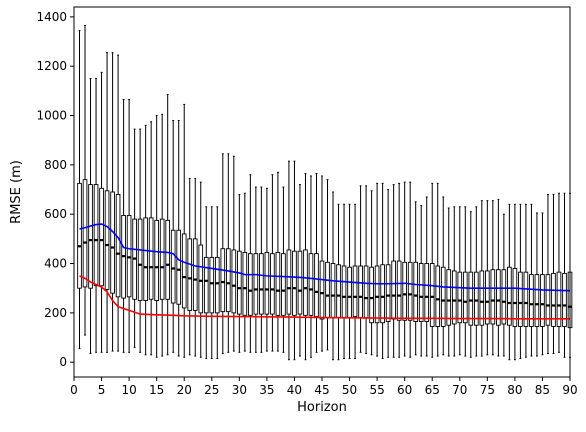 This screenshot has height=432, width=586. I want to click on y-tick-label: 1200, so click(51, 66).